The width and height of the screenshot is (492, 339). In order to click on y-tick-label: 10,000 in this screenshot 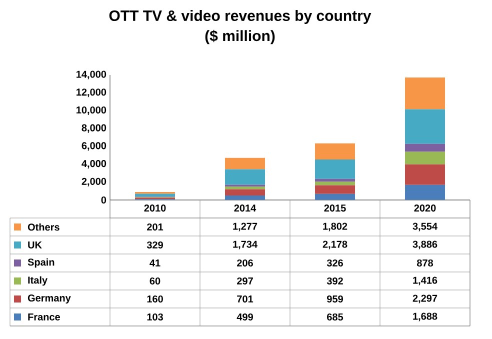, I will do `click(91, 110)`.